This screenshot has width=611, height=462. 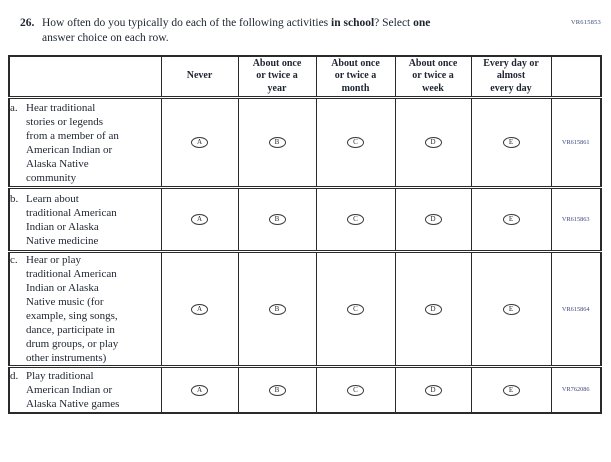 I want to click on row-d-option-never: A, so click(x=199, y=390).